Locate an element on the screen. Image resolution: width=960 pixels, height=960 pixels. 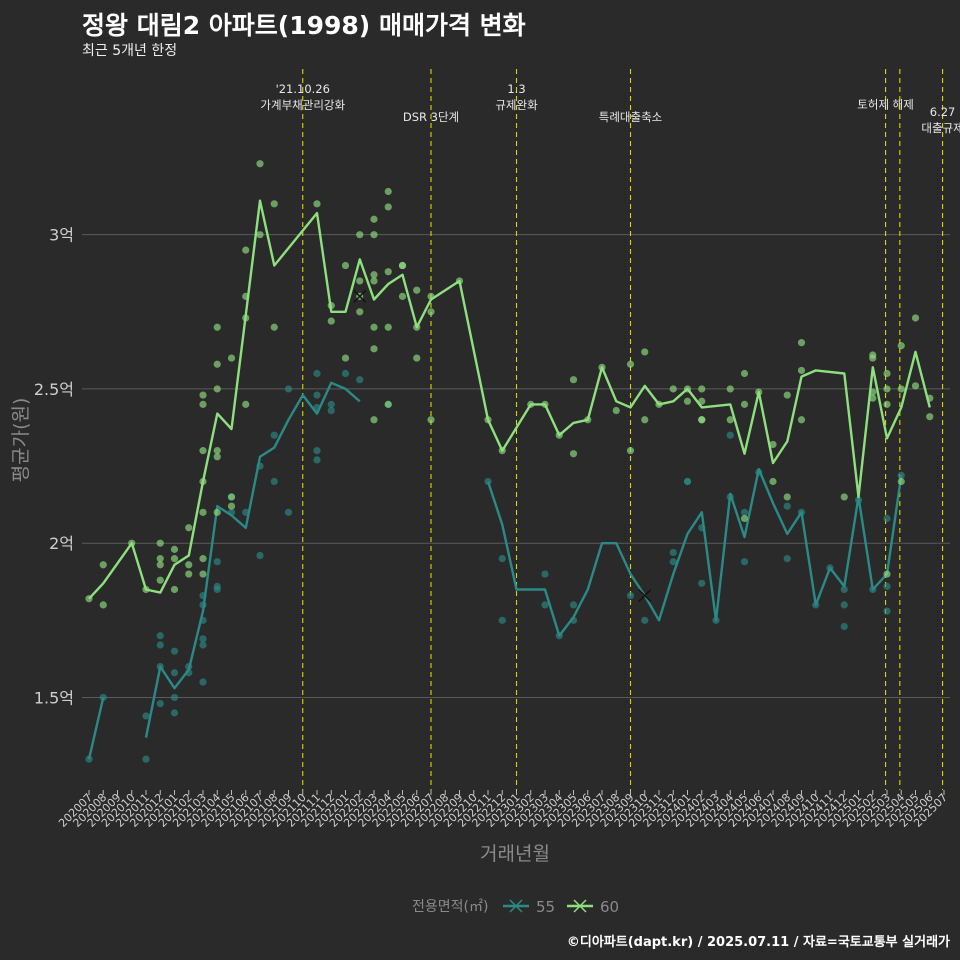
event-label: 1.3 is located at coordinates (516, 89).